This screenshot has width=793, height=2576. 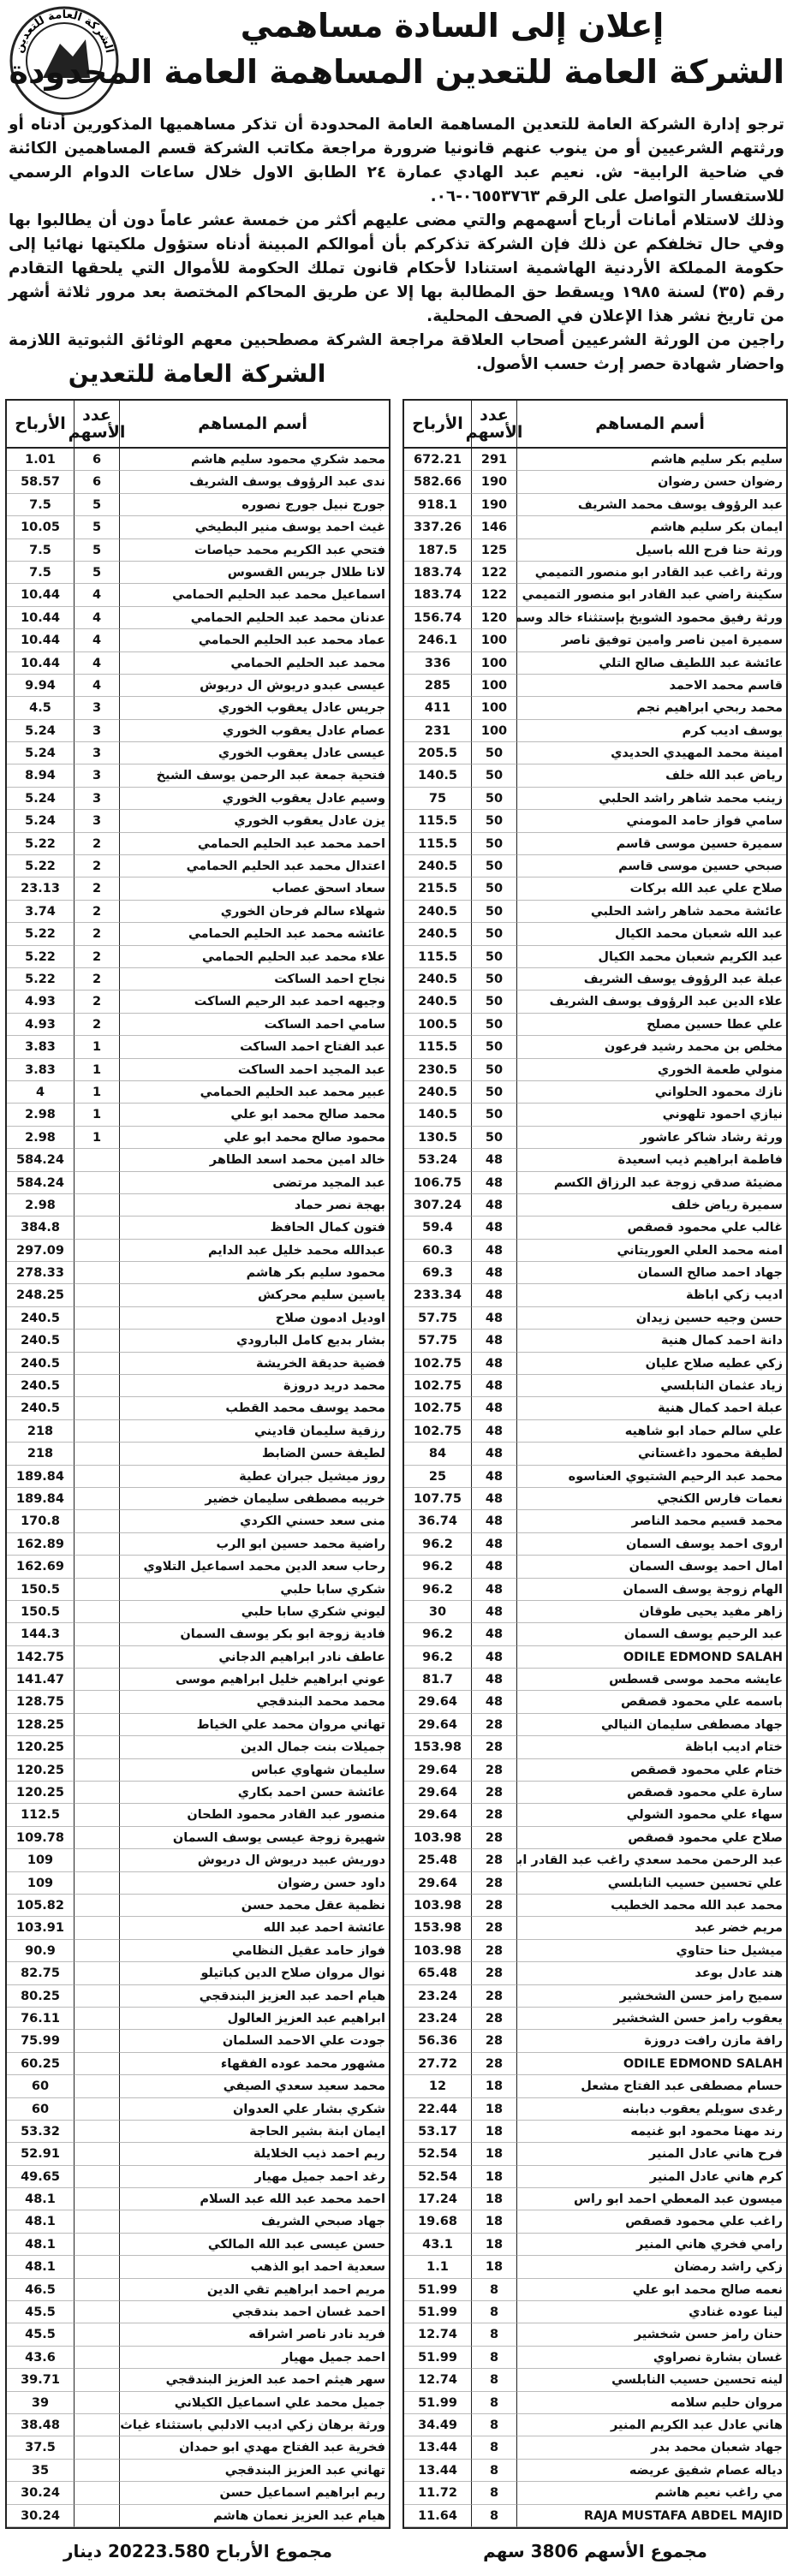 I want to click on shareholder-name: اسماعيل محمد عبد الحليم الحمامي, so click(x=254, y=595).